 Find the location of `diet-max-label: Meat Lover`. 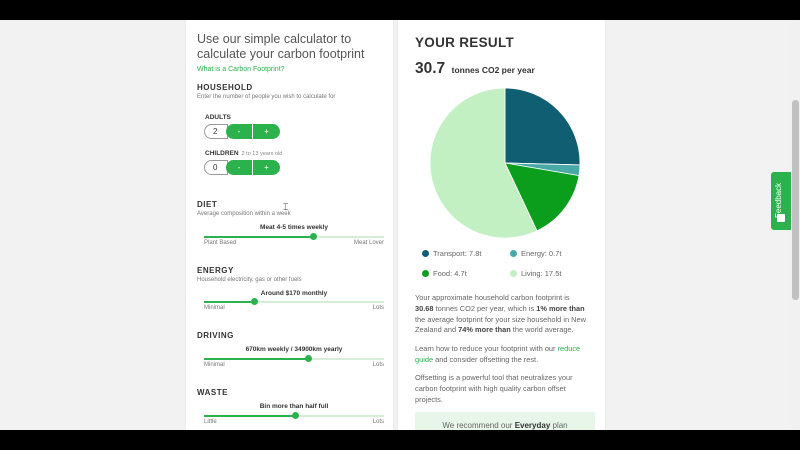

diet-max-label: Meat Lover is located at coordinates (368, 243).